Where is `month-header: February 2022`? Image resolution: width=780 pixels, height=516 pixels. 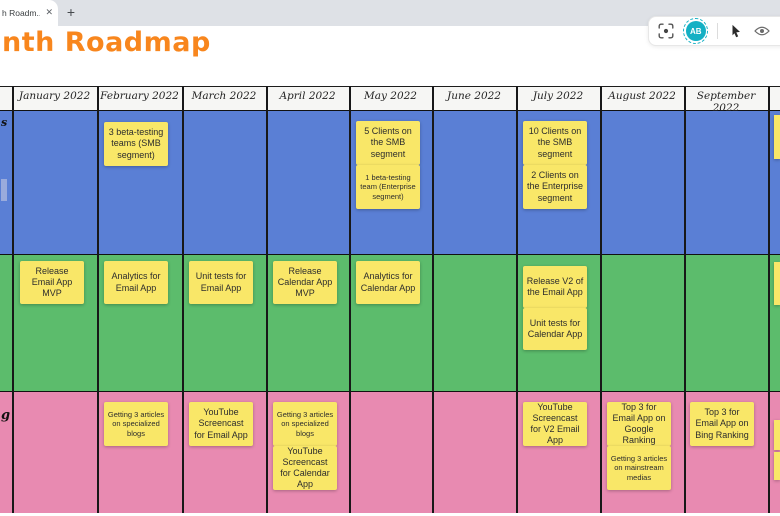 month-header: February 2022 is located at coordinates (139, 96).